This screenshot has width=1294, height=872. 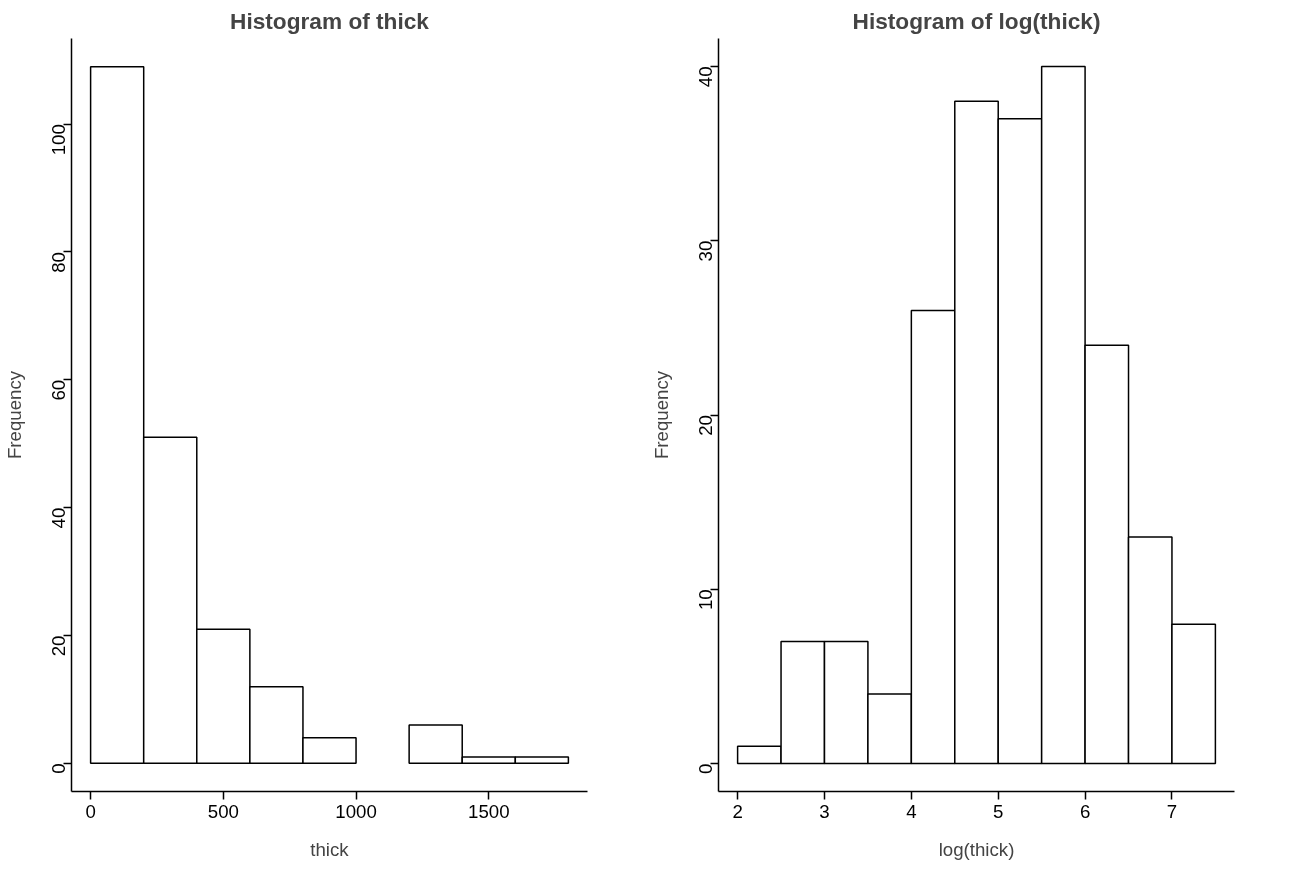 I want to click on x-tick-label: 2, so click(x=737, y=811).